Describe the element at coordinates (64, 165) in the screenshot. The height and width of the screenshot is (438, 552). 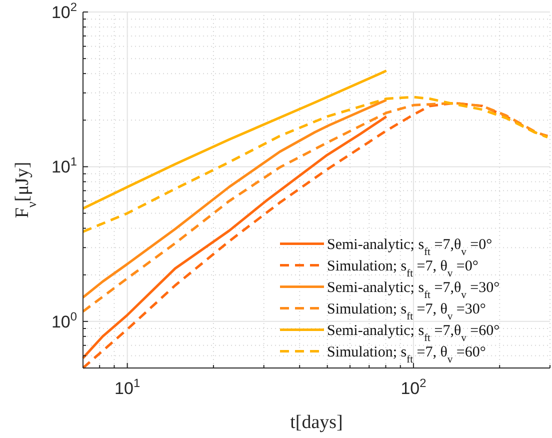
I see `y-tick-label: 10$^{1}$` at that location.